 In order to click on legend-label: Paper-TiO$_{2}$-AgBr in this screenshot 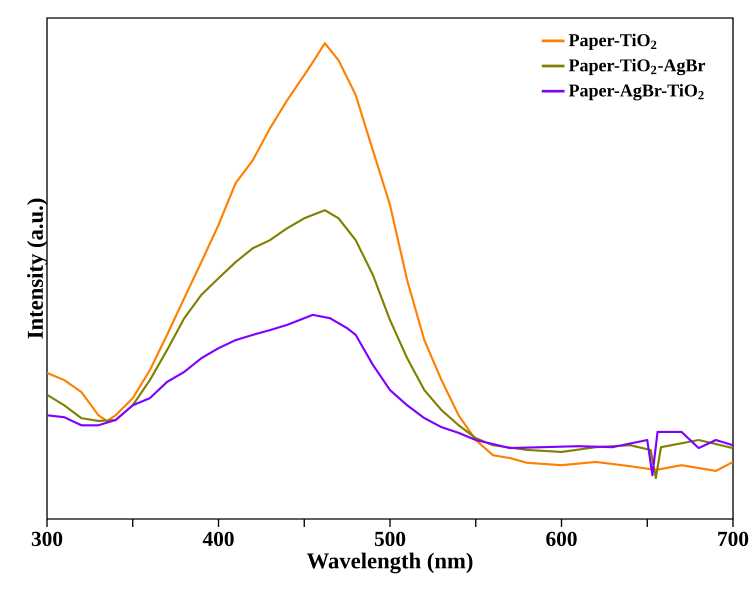, I will do `click(637, 67)`.